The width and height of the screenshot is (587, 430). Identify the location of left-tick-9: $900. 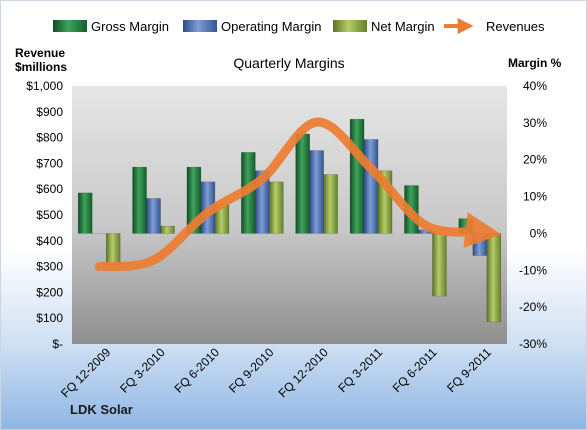
(49, 112).